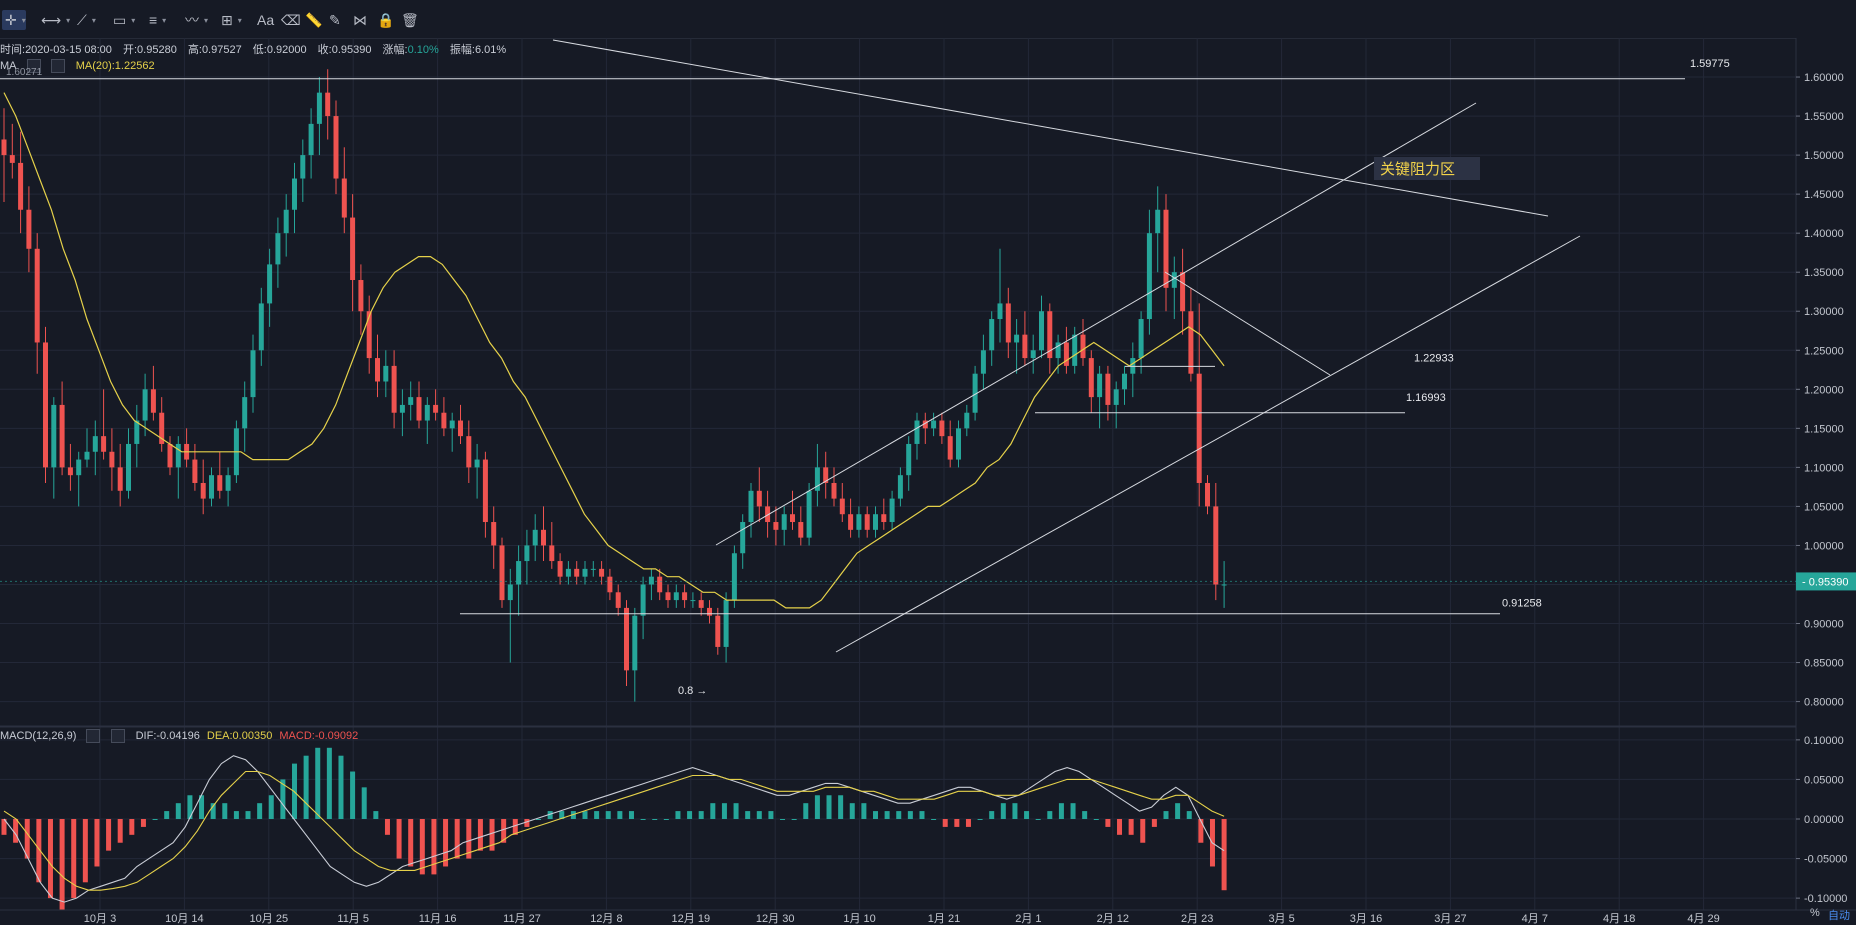  Describe the element at coordinates (85, 20) in the screenshot. I see `trend-line-tool: ⟋ ▾` at that location.